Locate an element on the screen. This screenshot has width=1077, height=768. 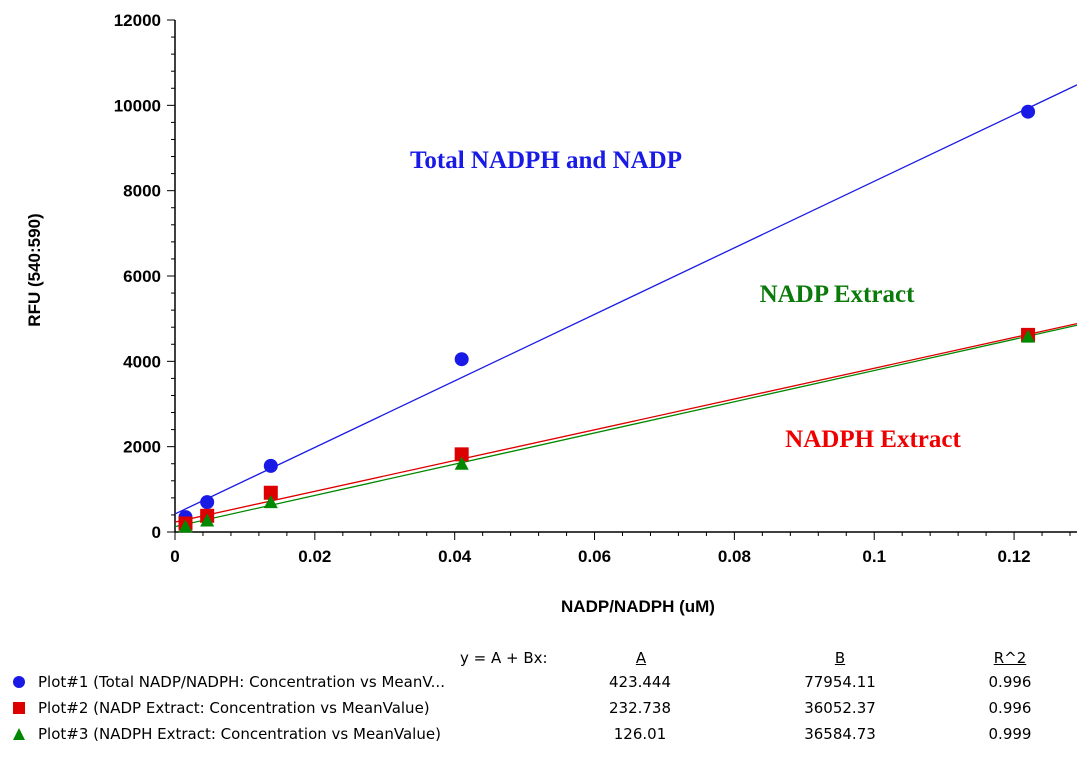
x-tick-label: 0.08 is located at coordinates (734, 556).